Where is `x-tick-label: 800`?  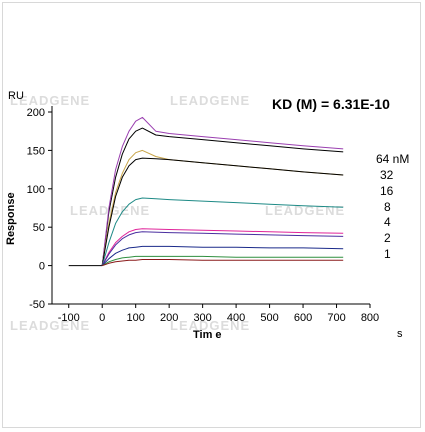 x-tick-label: 800 is located at coordinates (370, 318).